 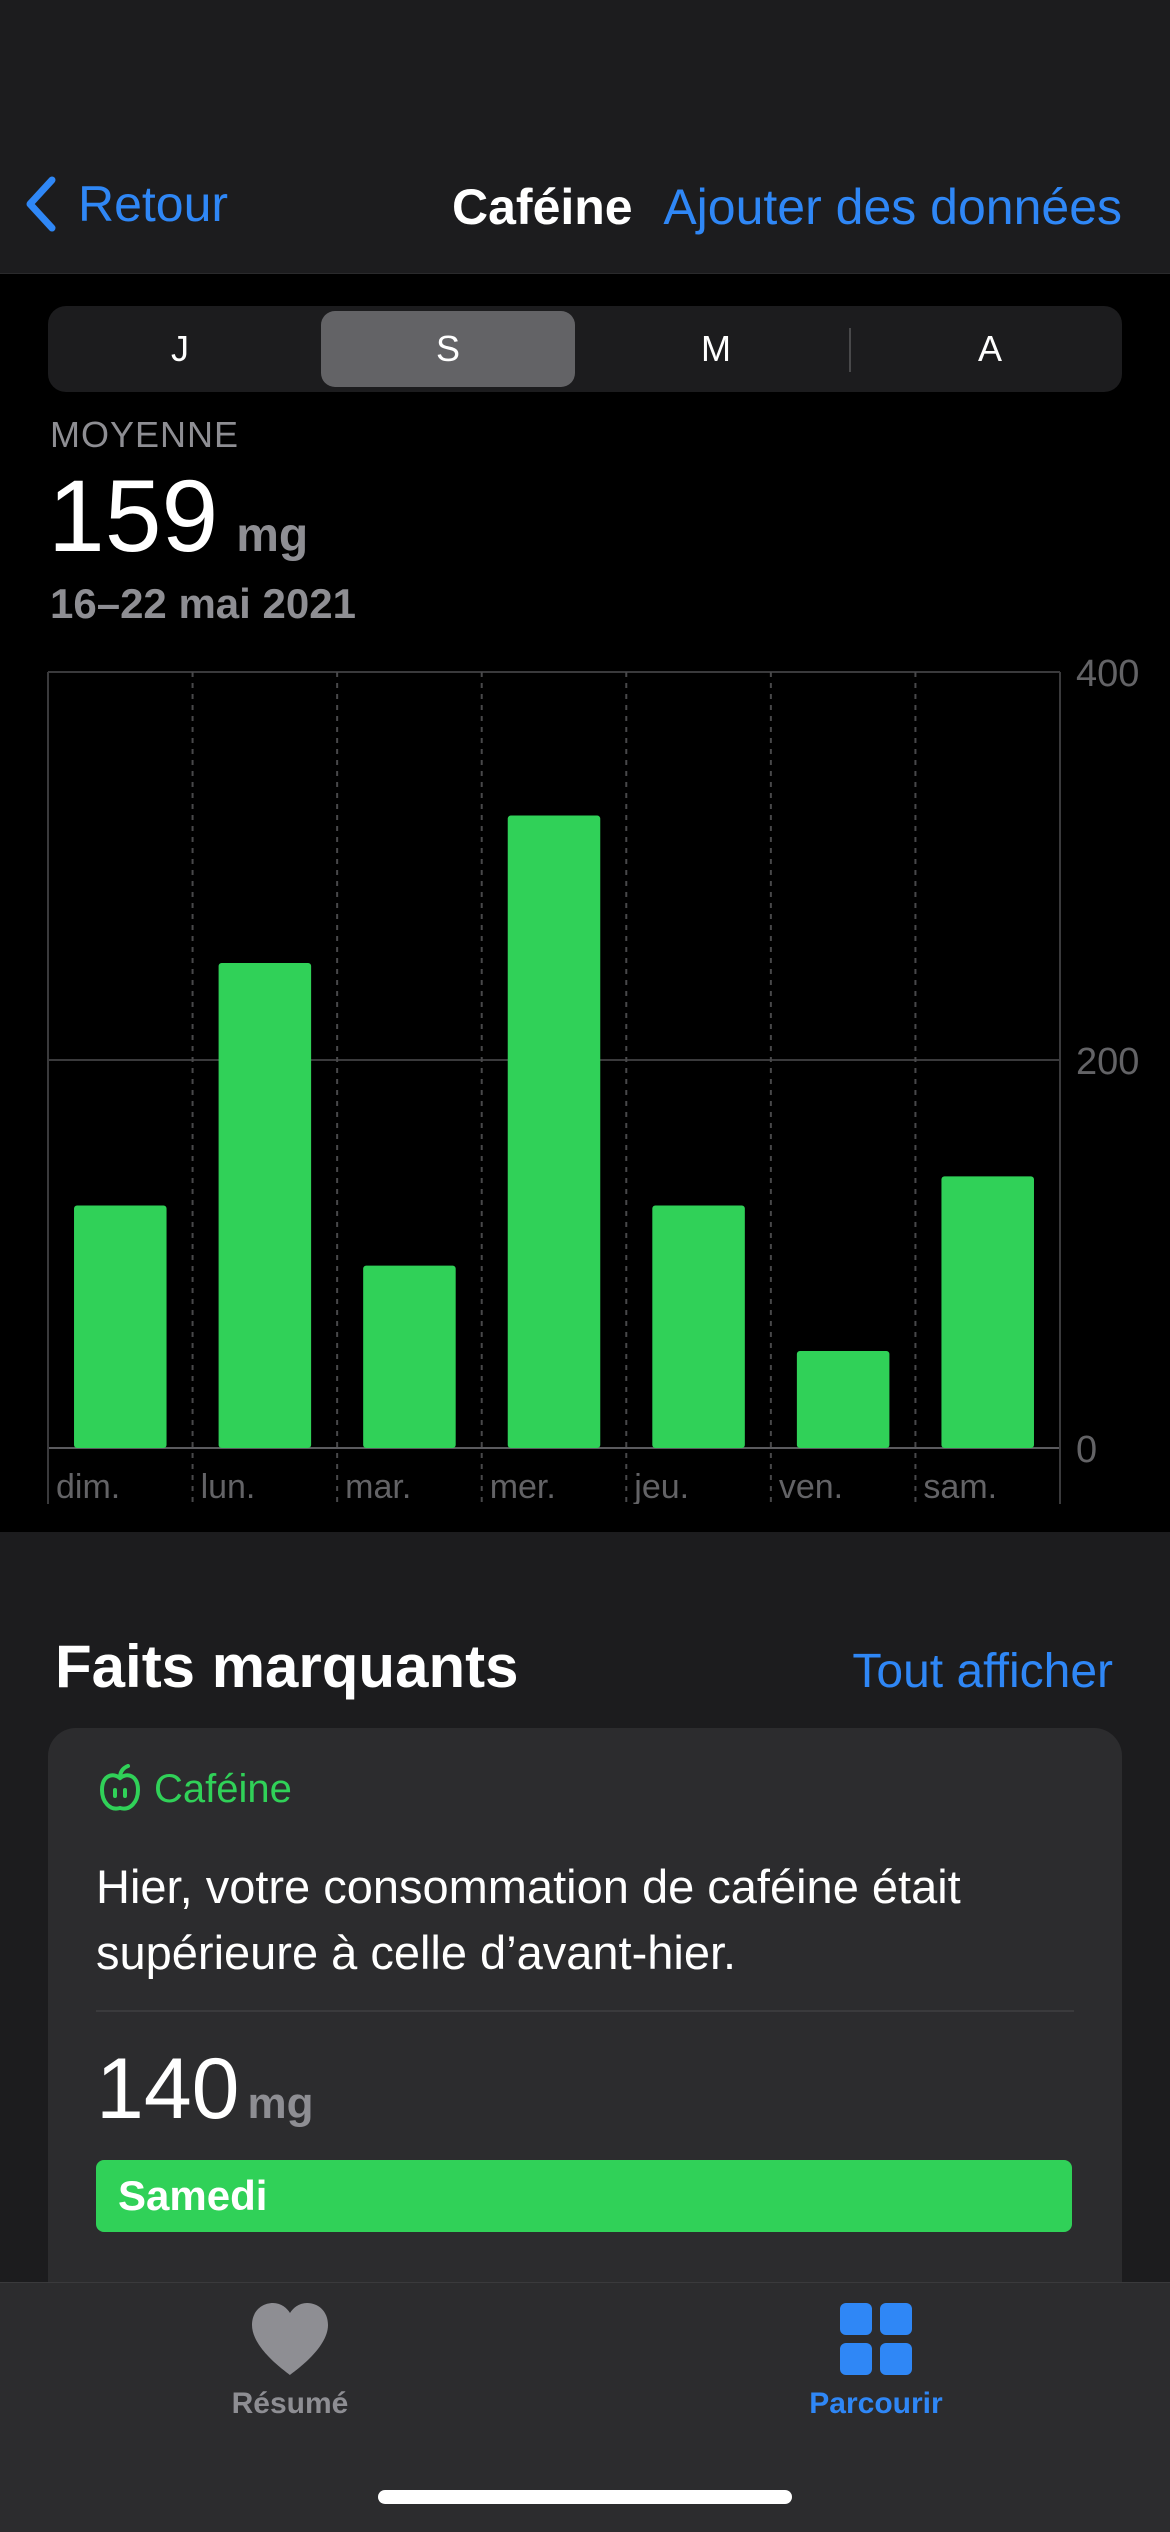 I want to click on average-label: MOYENNE, so click(x=145, y=434).